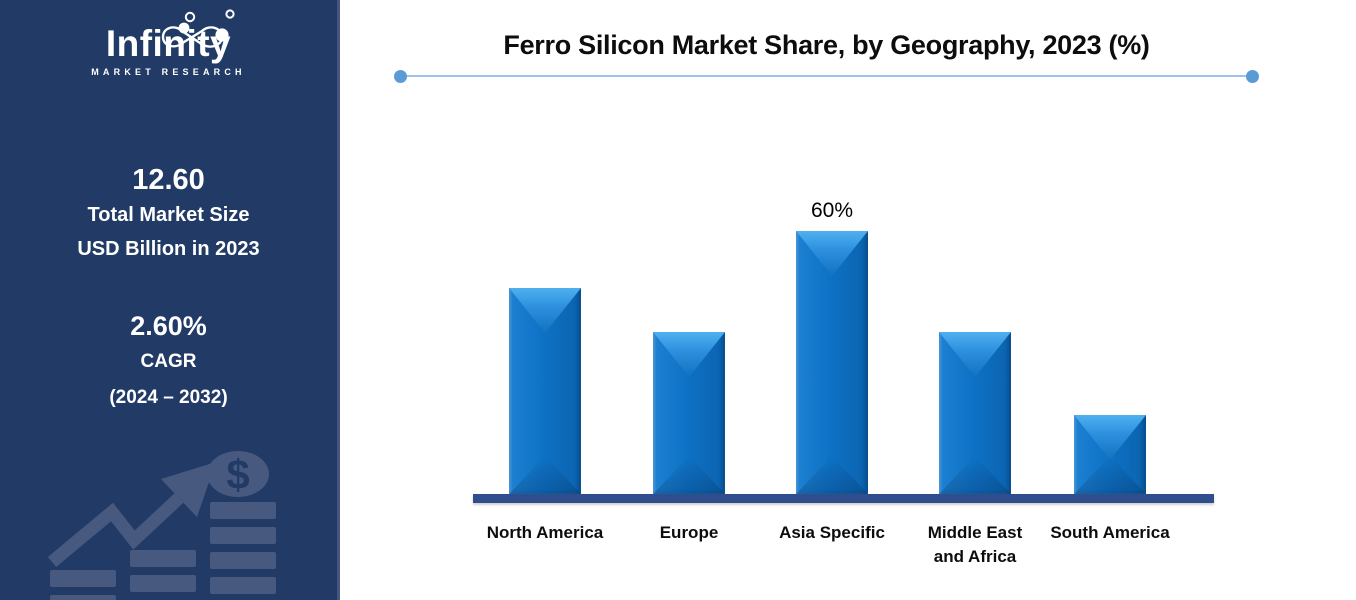 This screenshot has height=600, width=1356. What do you see at coordinates (1252, 76) in the screenshot?
I see `line-endpoint-right-dot` at bounding box center [1252, 76].